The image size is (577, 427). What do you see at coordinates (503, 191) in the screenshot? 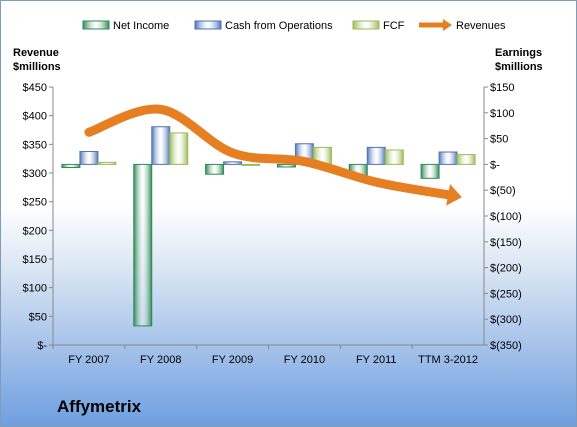
I see `right-tick-label: $(50)` at bounding box center [503, 191].